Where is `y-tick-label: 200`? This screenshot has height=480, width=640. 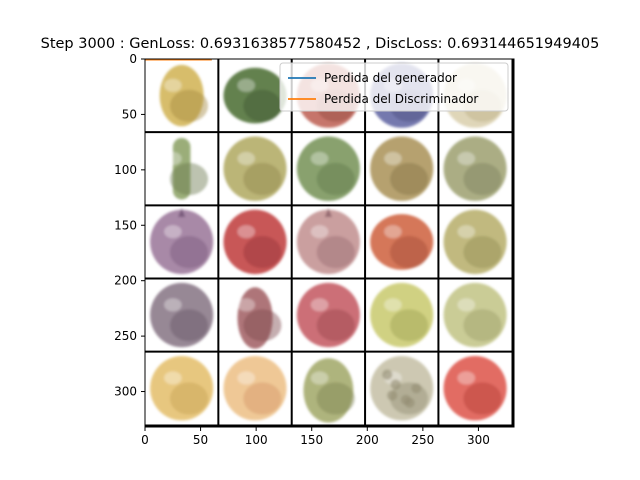
y-tick-label: 200 is located at coordinates (125, 281).